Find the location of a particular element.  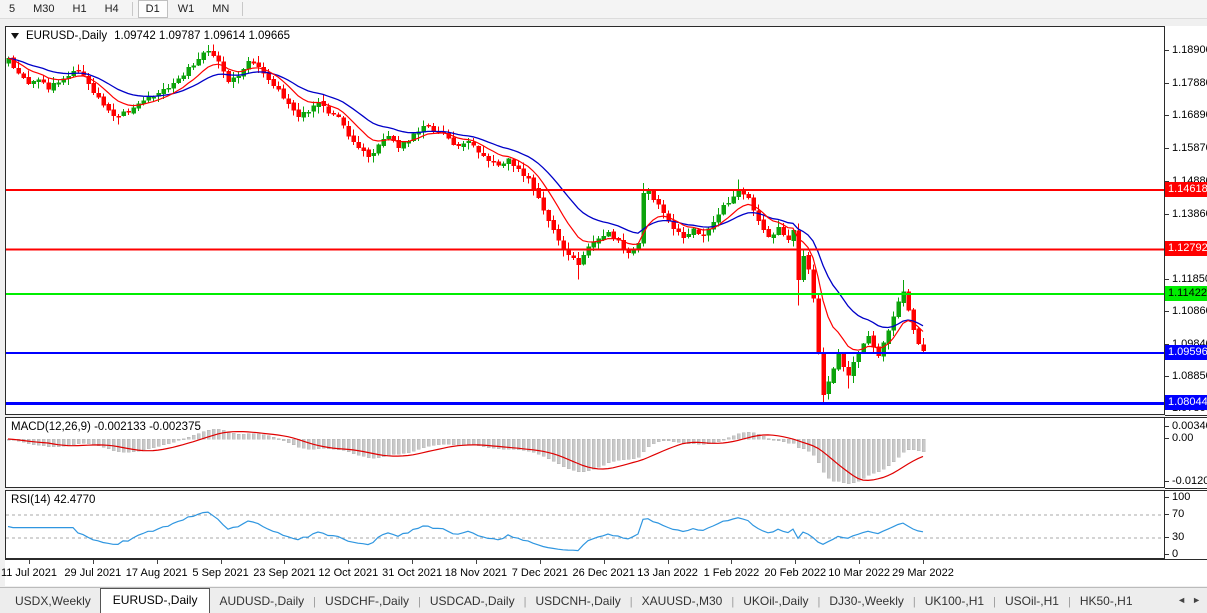

price-axis-tick-label: 1.11850 is located at coordinates (1189, 278).